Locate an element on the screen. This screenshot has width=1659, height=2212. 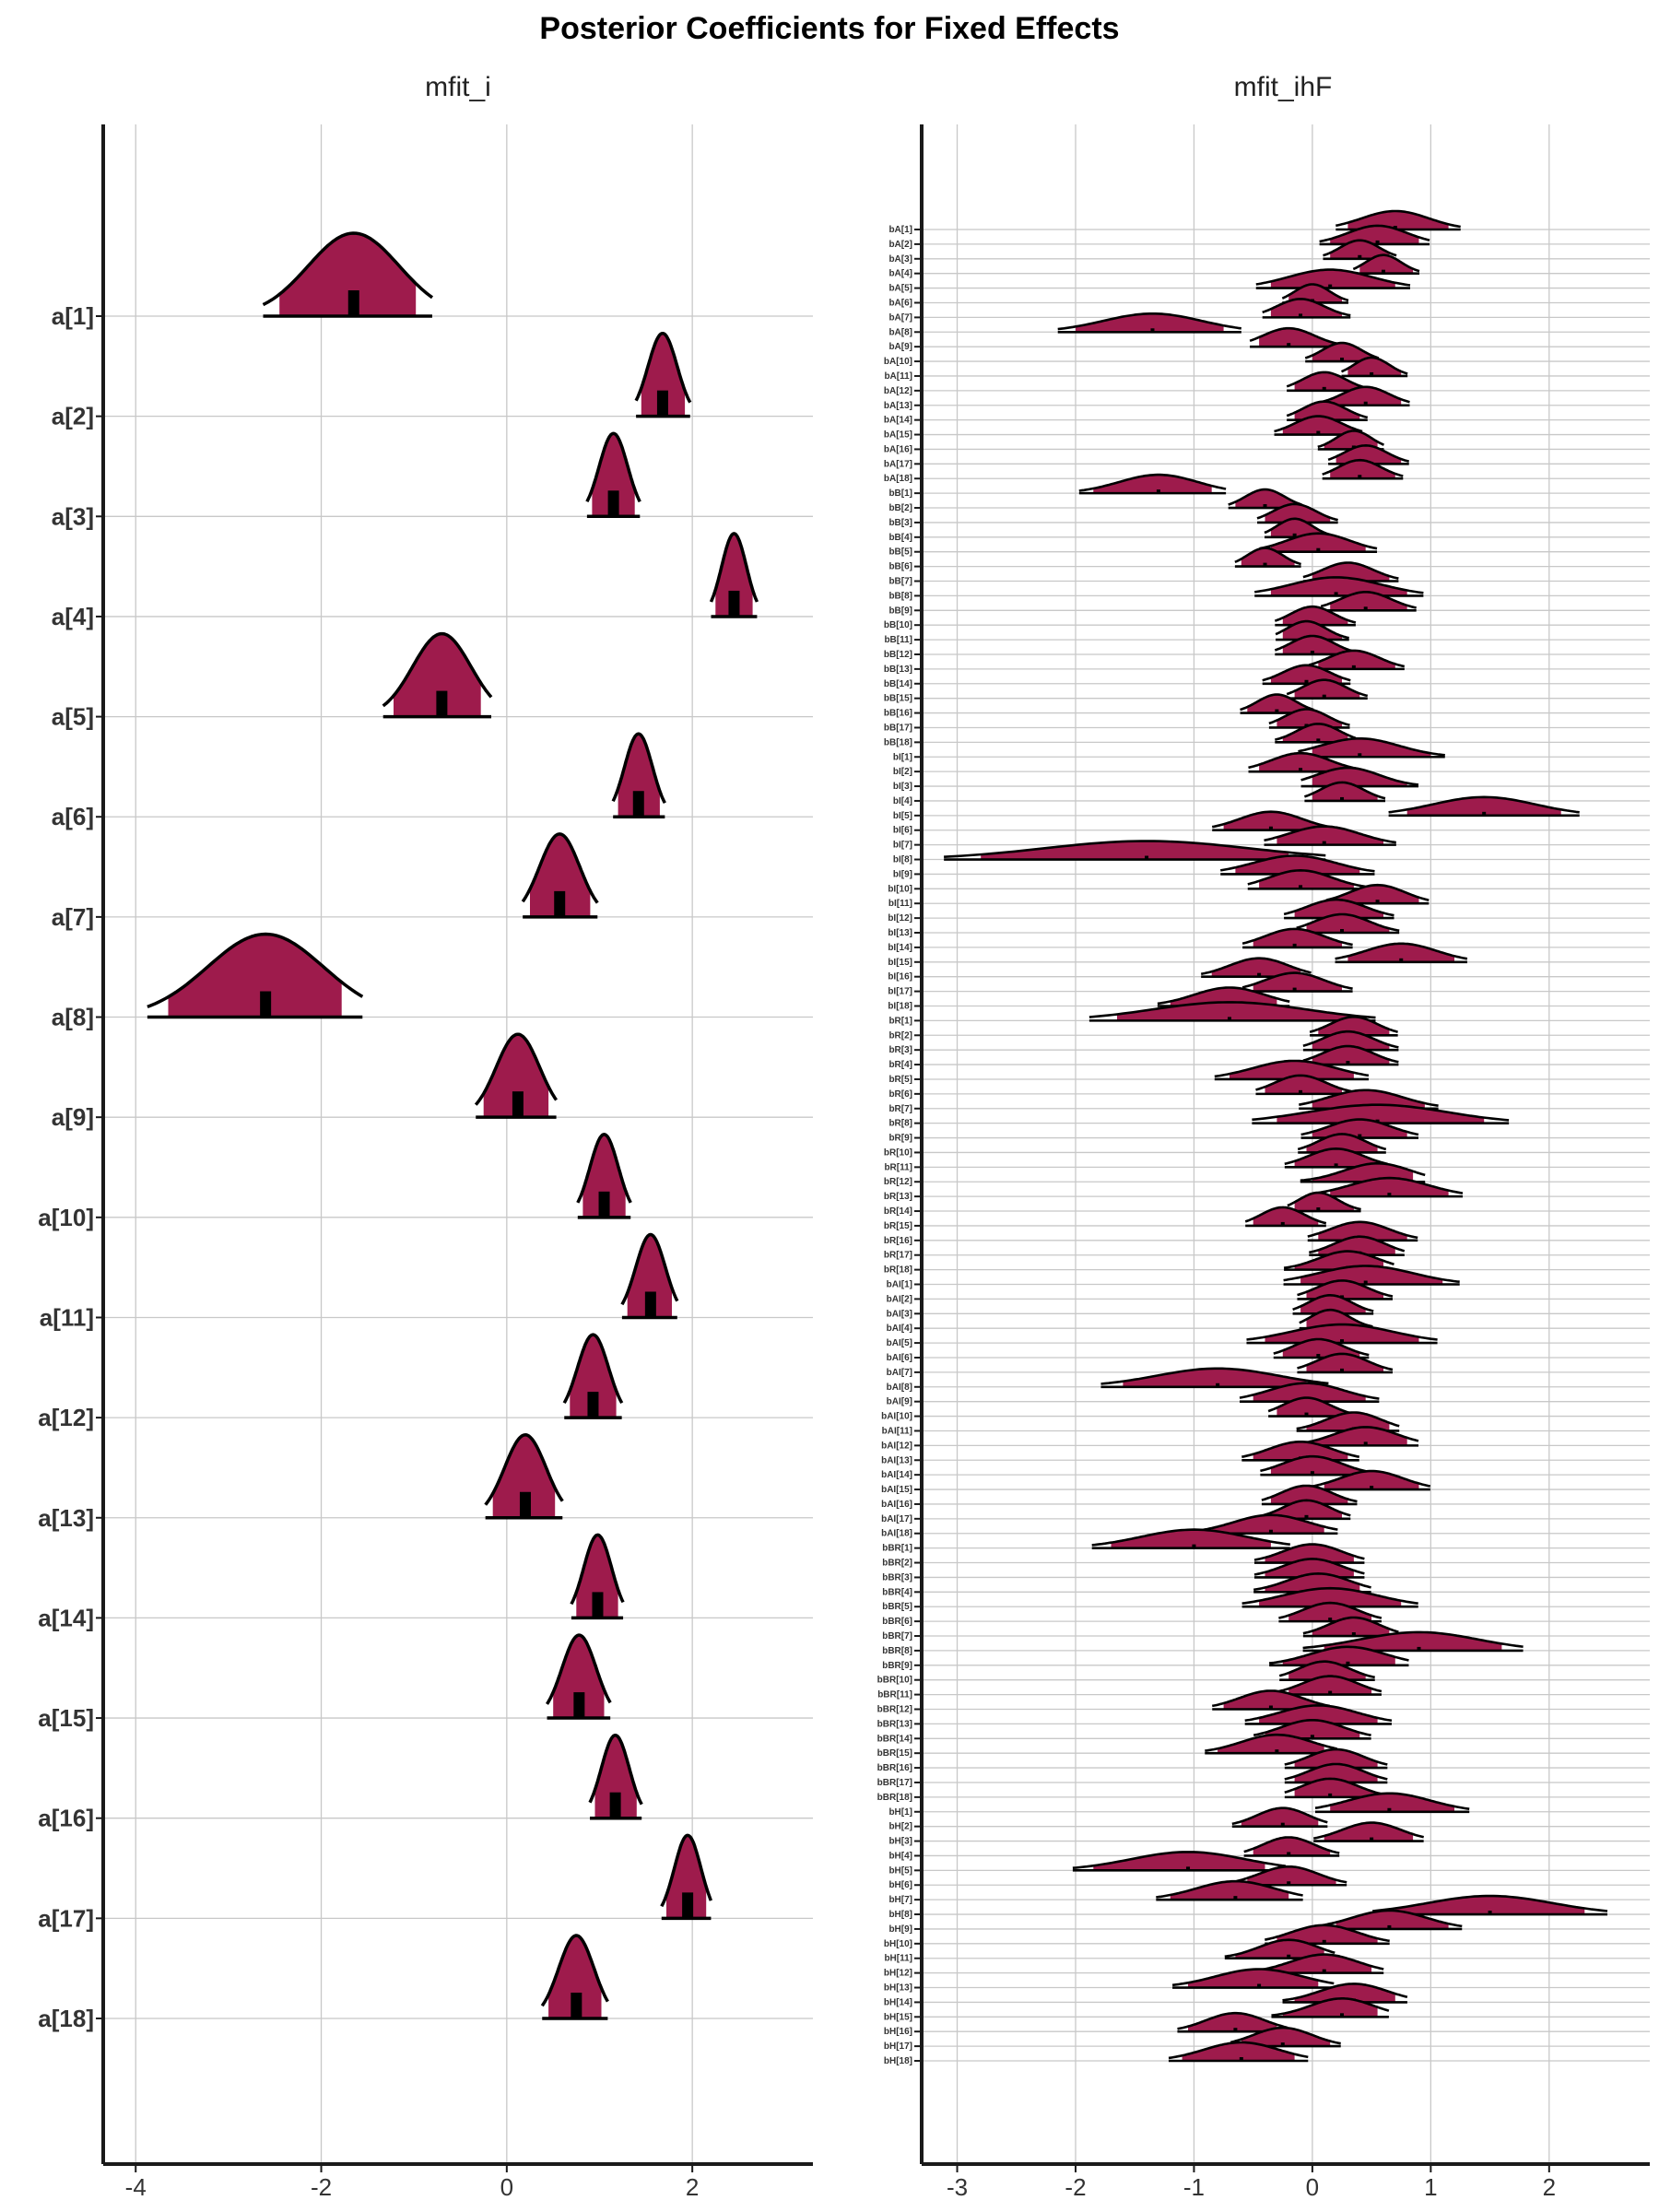
y-tick-label: bAI[12] is located at coordinates (896, 1446).